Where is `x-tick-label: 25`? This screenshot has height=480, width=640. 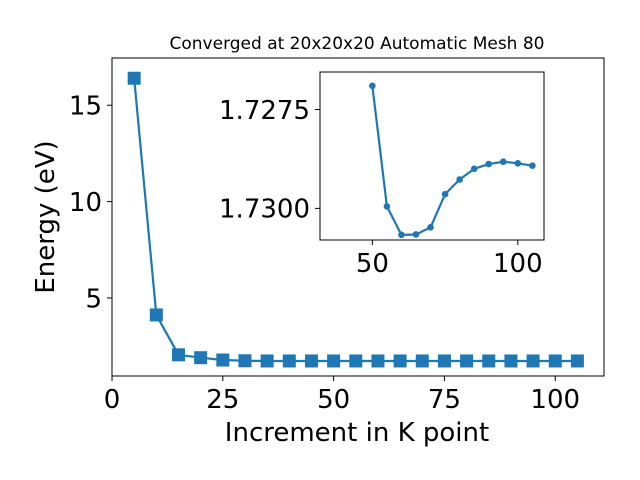
x-tick-label: 25 is located at coordinates (222, 400).